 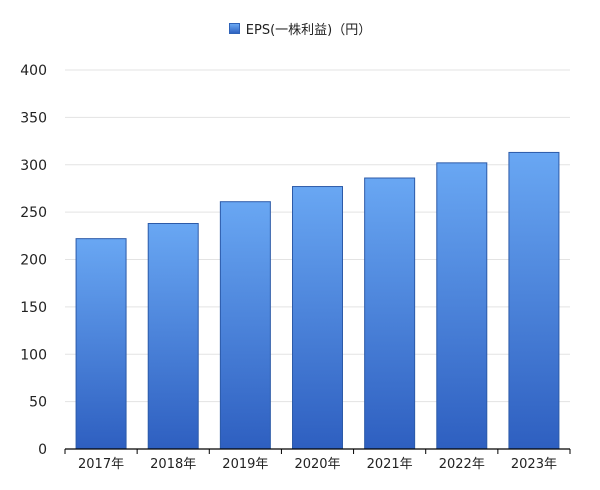 What do you see at coordinates (317, 464) in the screenshot?
I see `x-tick-label: 2020年` at bounding box center [317, 464].